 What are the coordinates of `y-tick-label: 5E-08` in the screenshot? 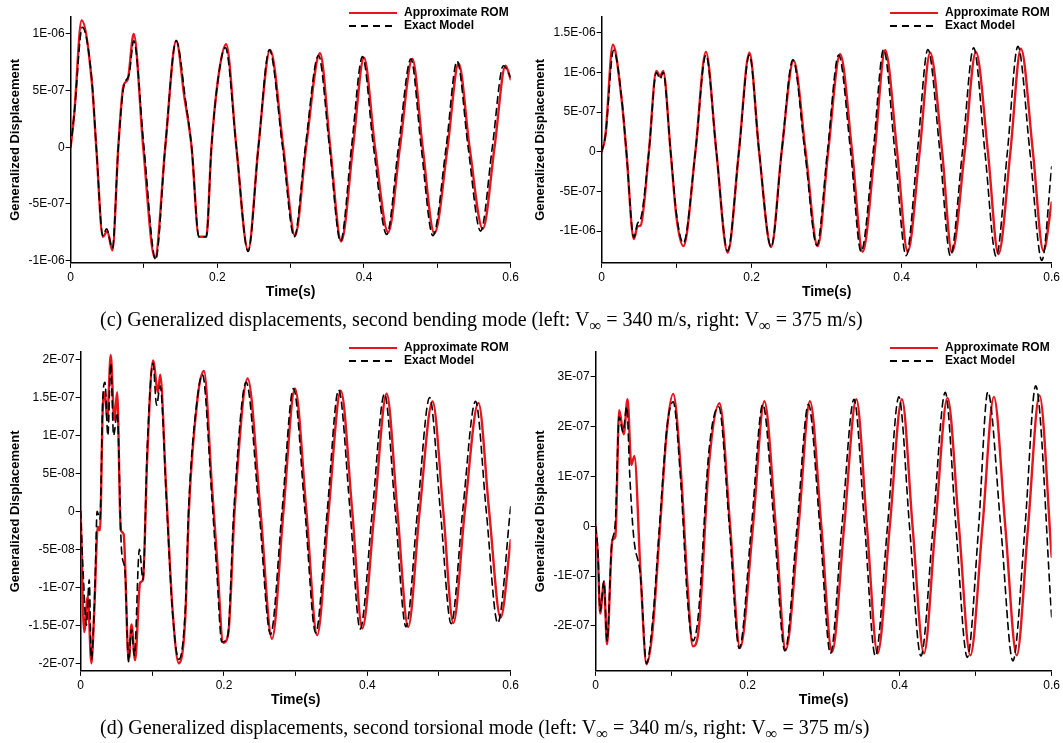 It's located at (58, 472).